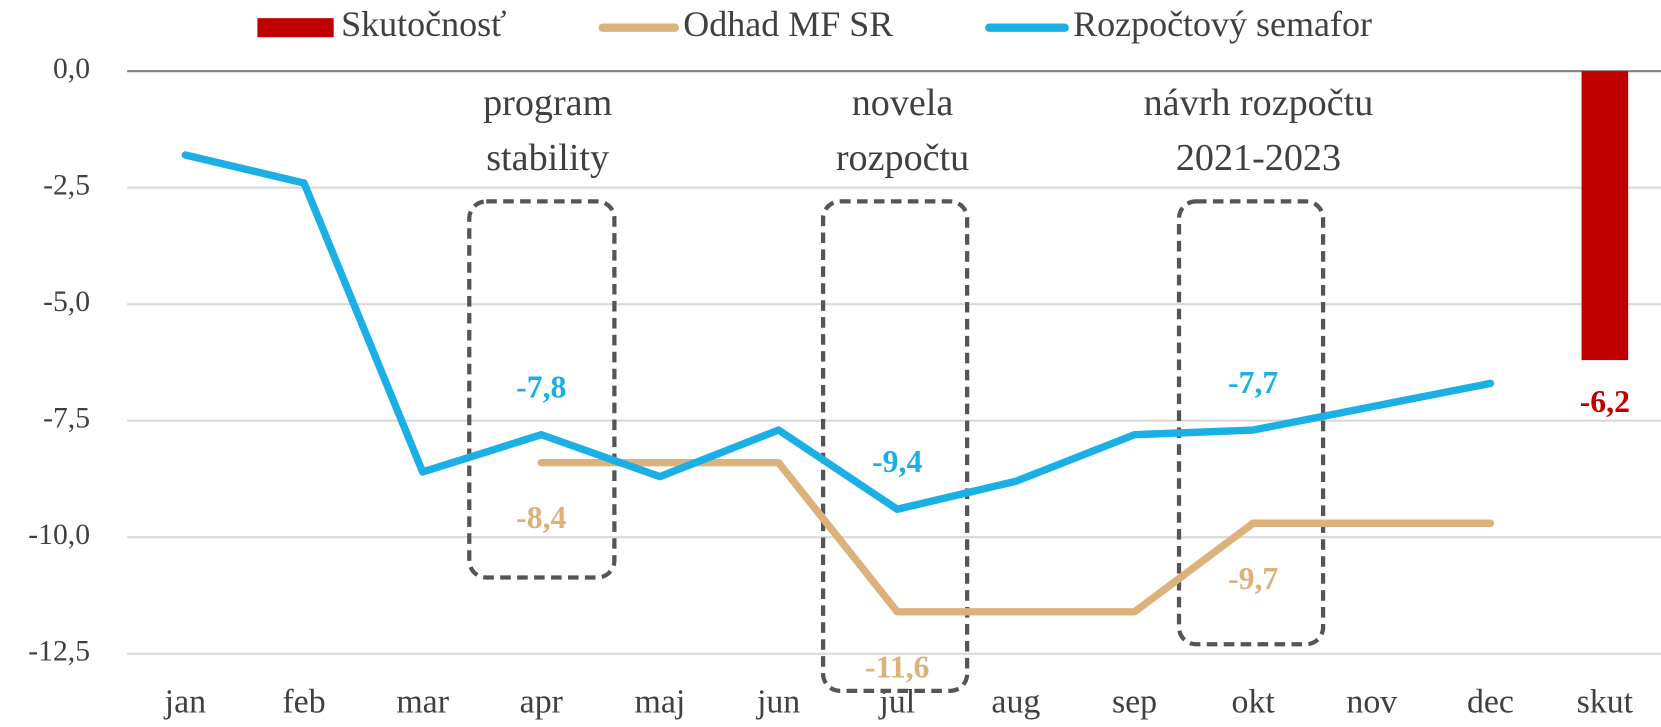 The height and width of the screenshot is (727, 1661). I want to click on y-tick-label: -5,0, so click(66, 302).